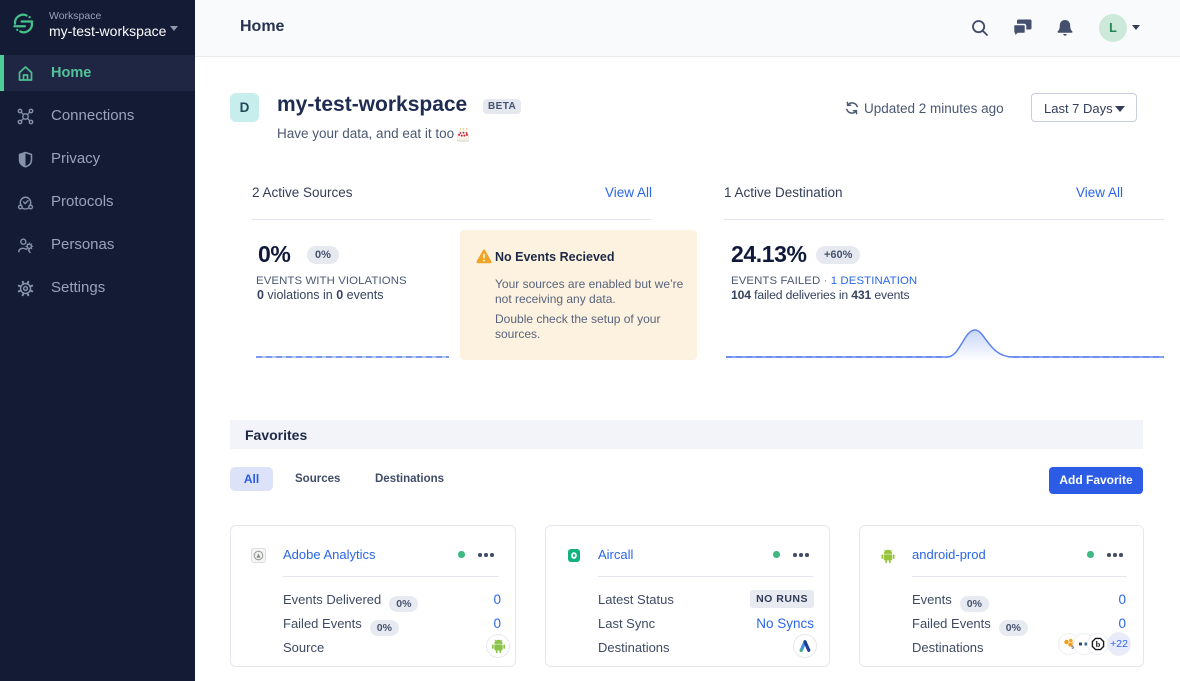 The image size is (1180, 681). I want to click on svg-text: s, so click(1072, 648).